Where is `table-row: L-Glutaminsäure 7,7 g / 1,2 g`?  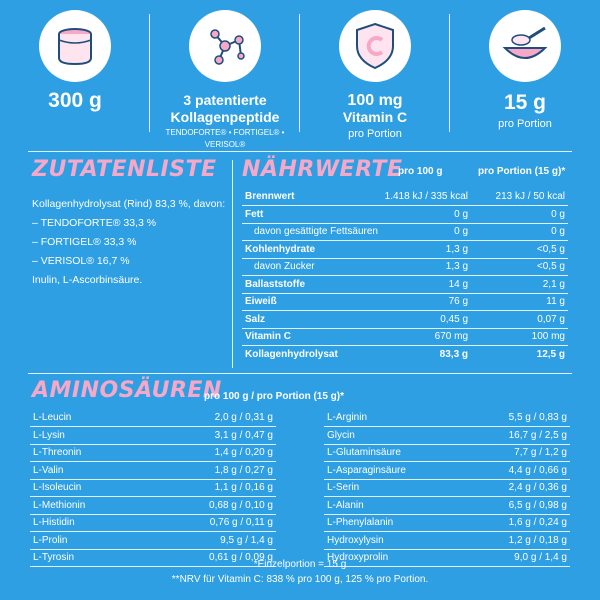
table-row: L-Glutaminsäure 7,7 g / 1,2 g is located at coordinates (447, 453).